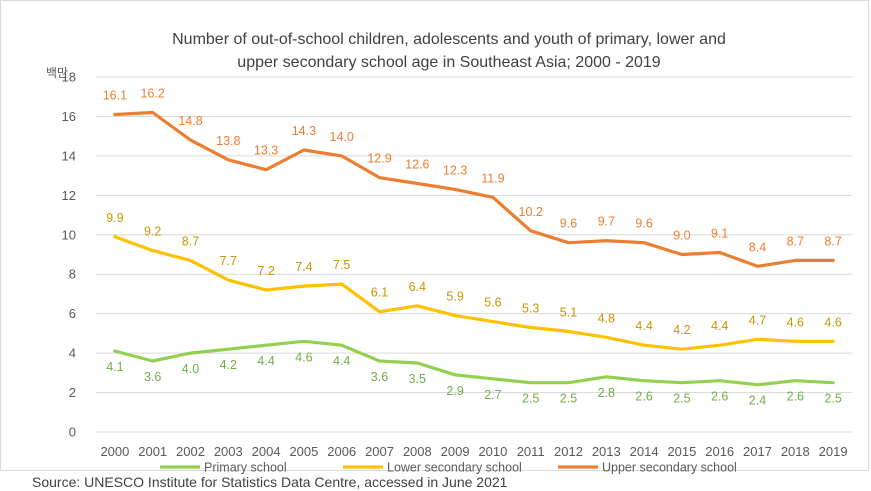 Image resolution: width=871 pixels, height=491 pixels. What do you see at coordinates (757, 320) in the screenshot?
I see `data-label: 4.7` at bounding box center [757, 320].